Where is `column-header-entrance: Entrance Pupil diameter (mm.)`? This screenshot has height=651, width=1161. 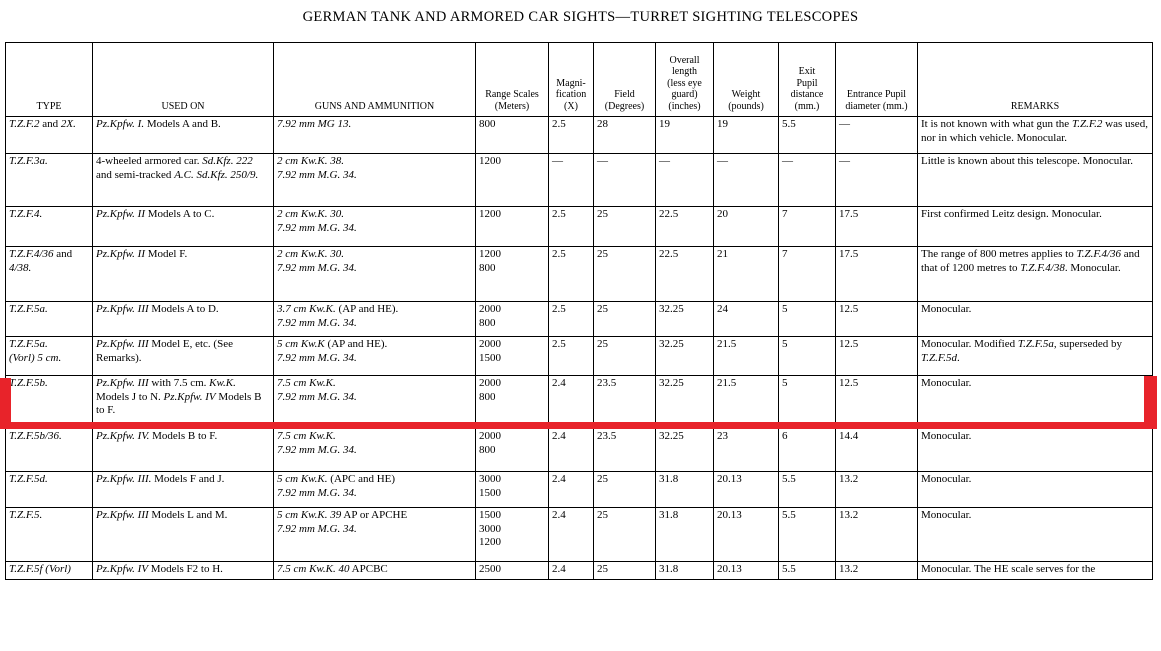 column-header-entrance: Entrance Pupil diameter (mm.) is located at coordinates (876, 79).